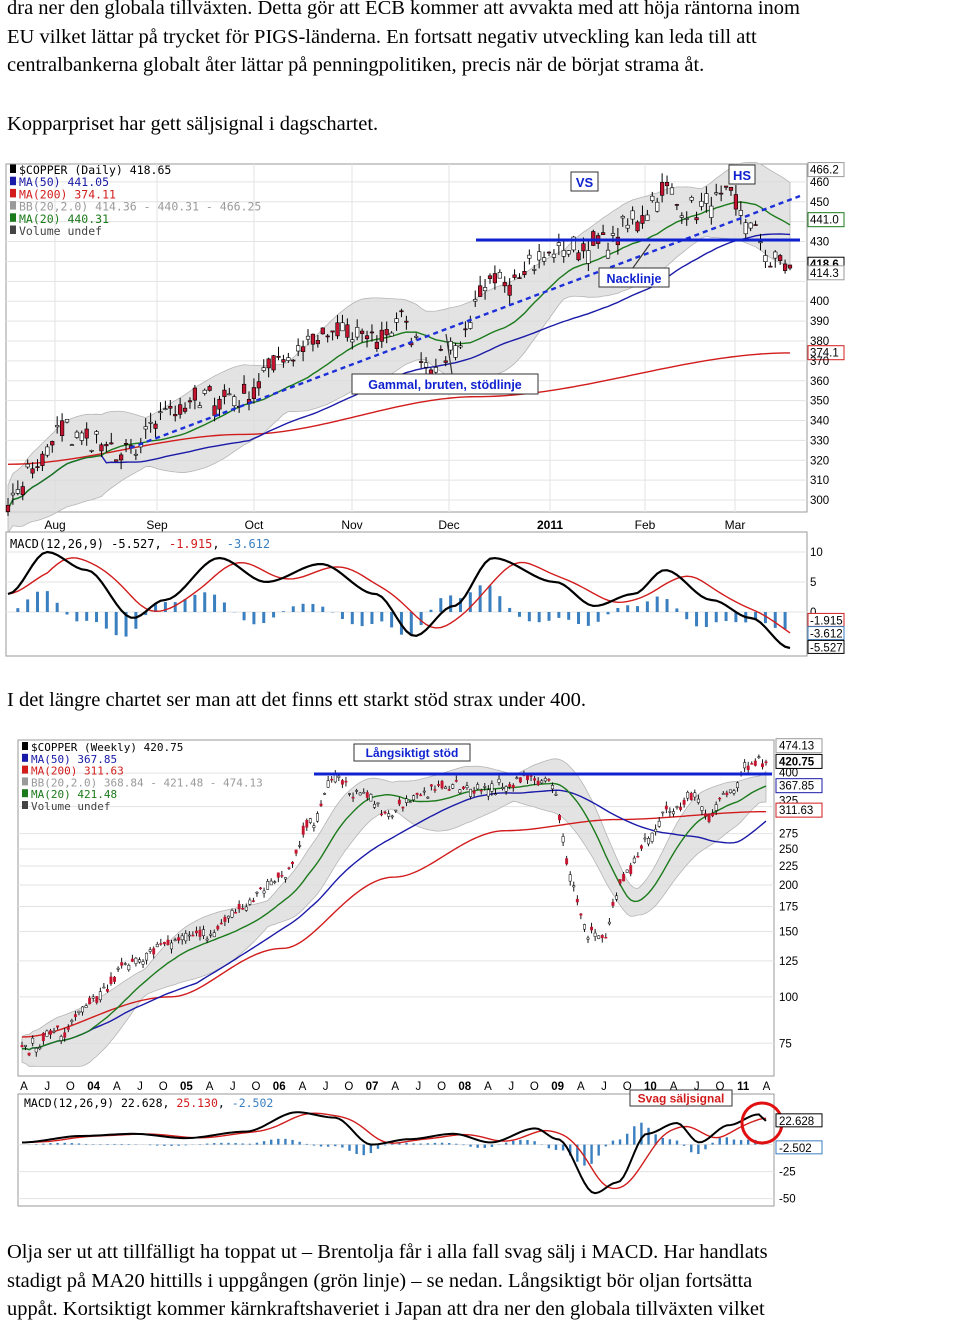 The width and height of the screenshot is (960, 1324). Describe the element at coordinates (819, 382) in the screenshot. I see `price-axis-label: 360` at that location.